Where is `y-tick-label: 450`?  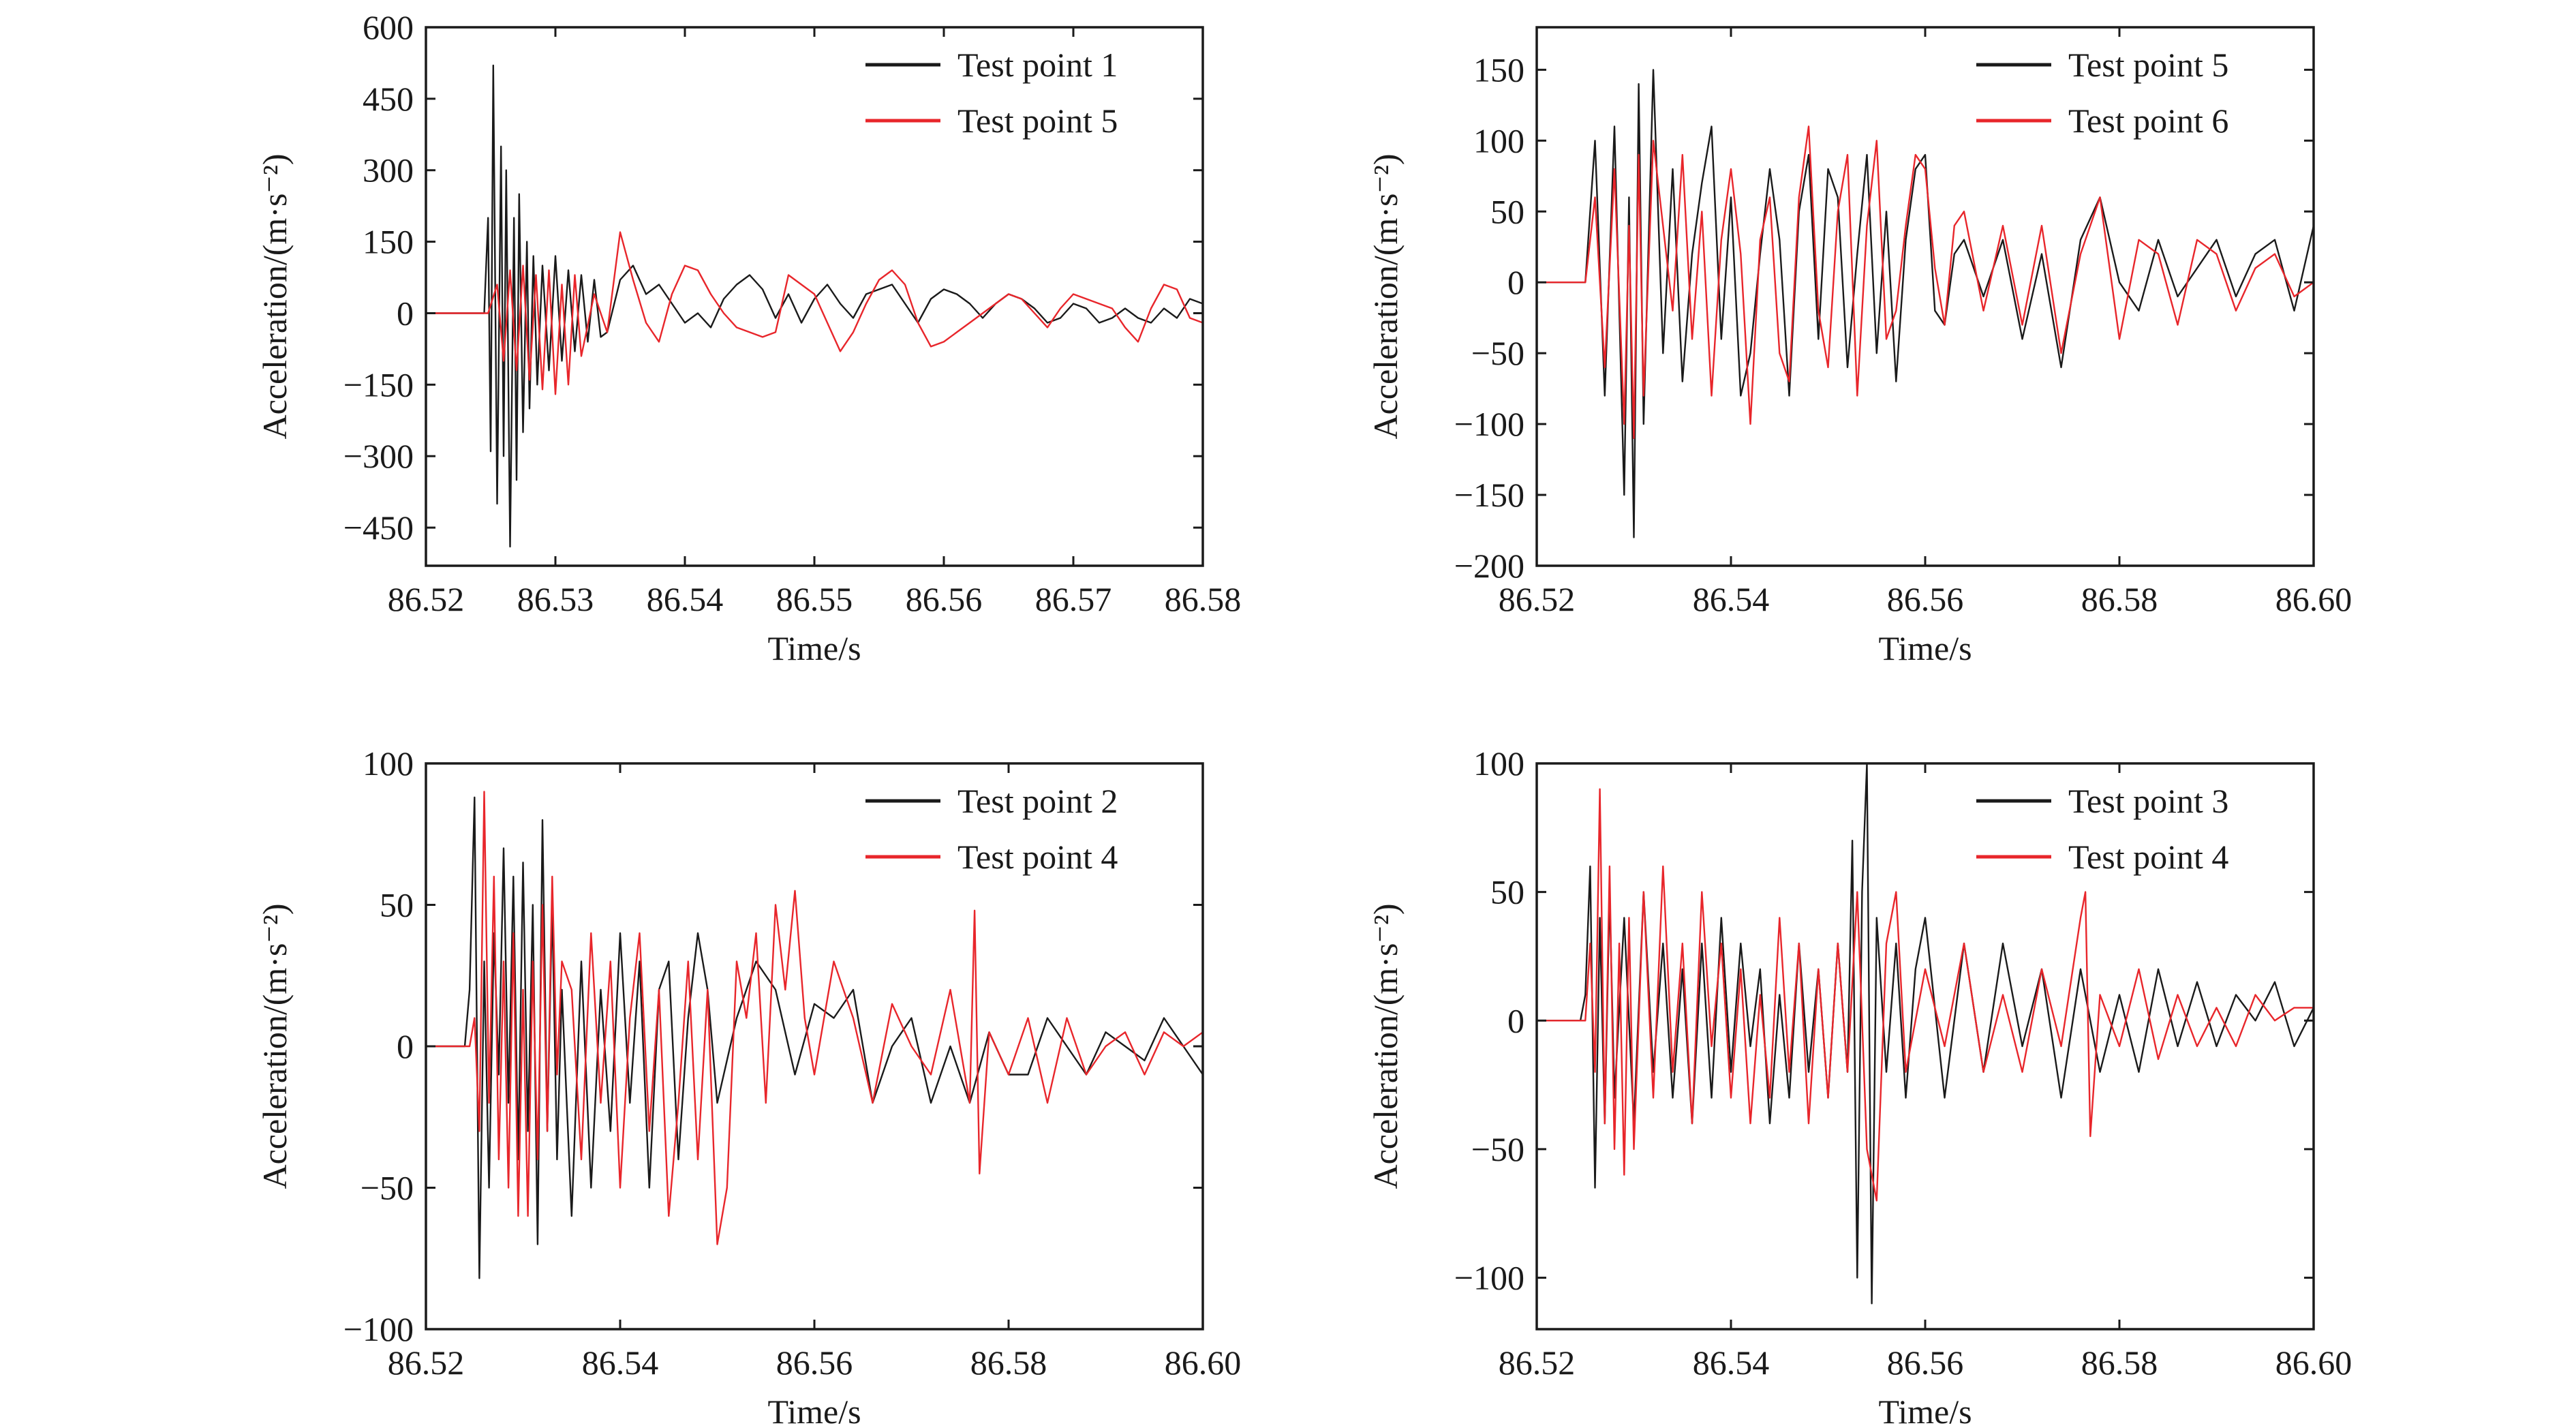
y-tick-label: 450 is located at coordinates (389, 99).